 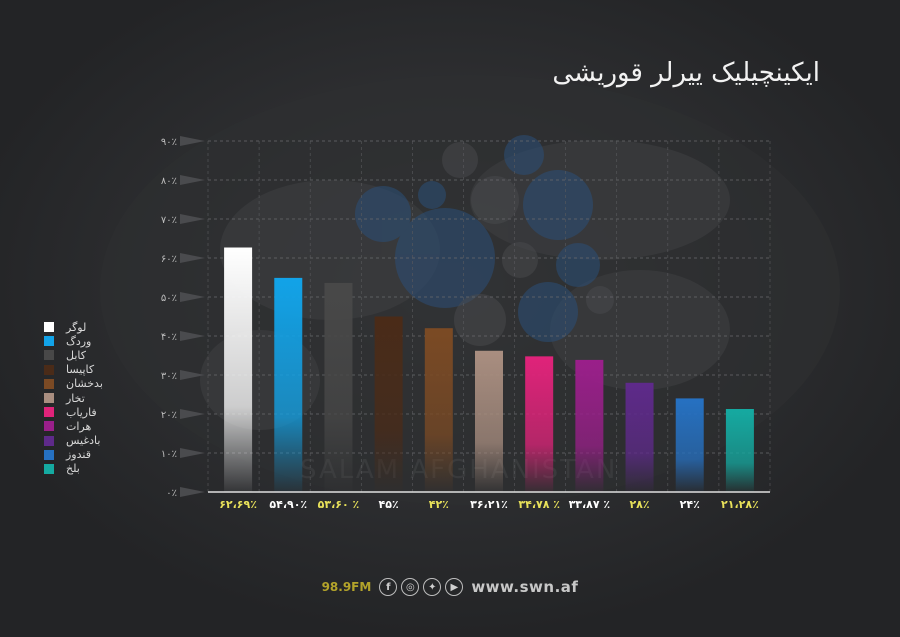 What do you see at coordinates (169, 220) in the screenshot?
I see `y-tick-label: ۷۰٪` at bounding box center [169, 220].